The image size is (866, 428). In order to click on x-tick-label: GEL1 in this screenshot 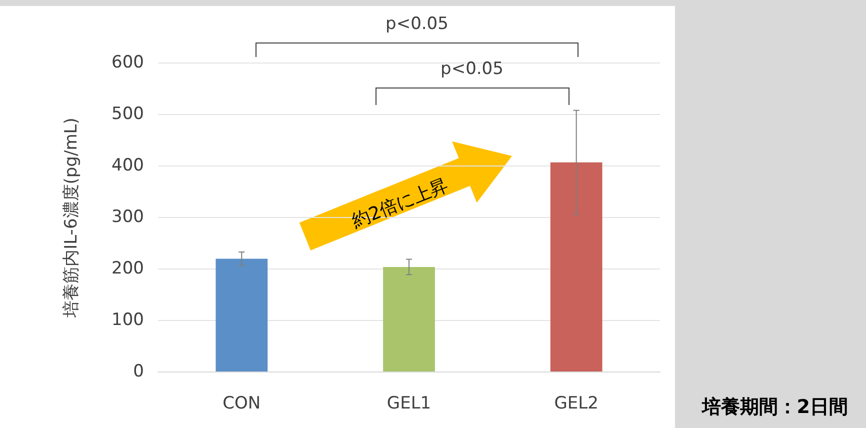, I will do `click(409, 404)`.